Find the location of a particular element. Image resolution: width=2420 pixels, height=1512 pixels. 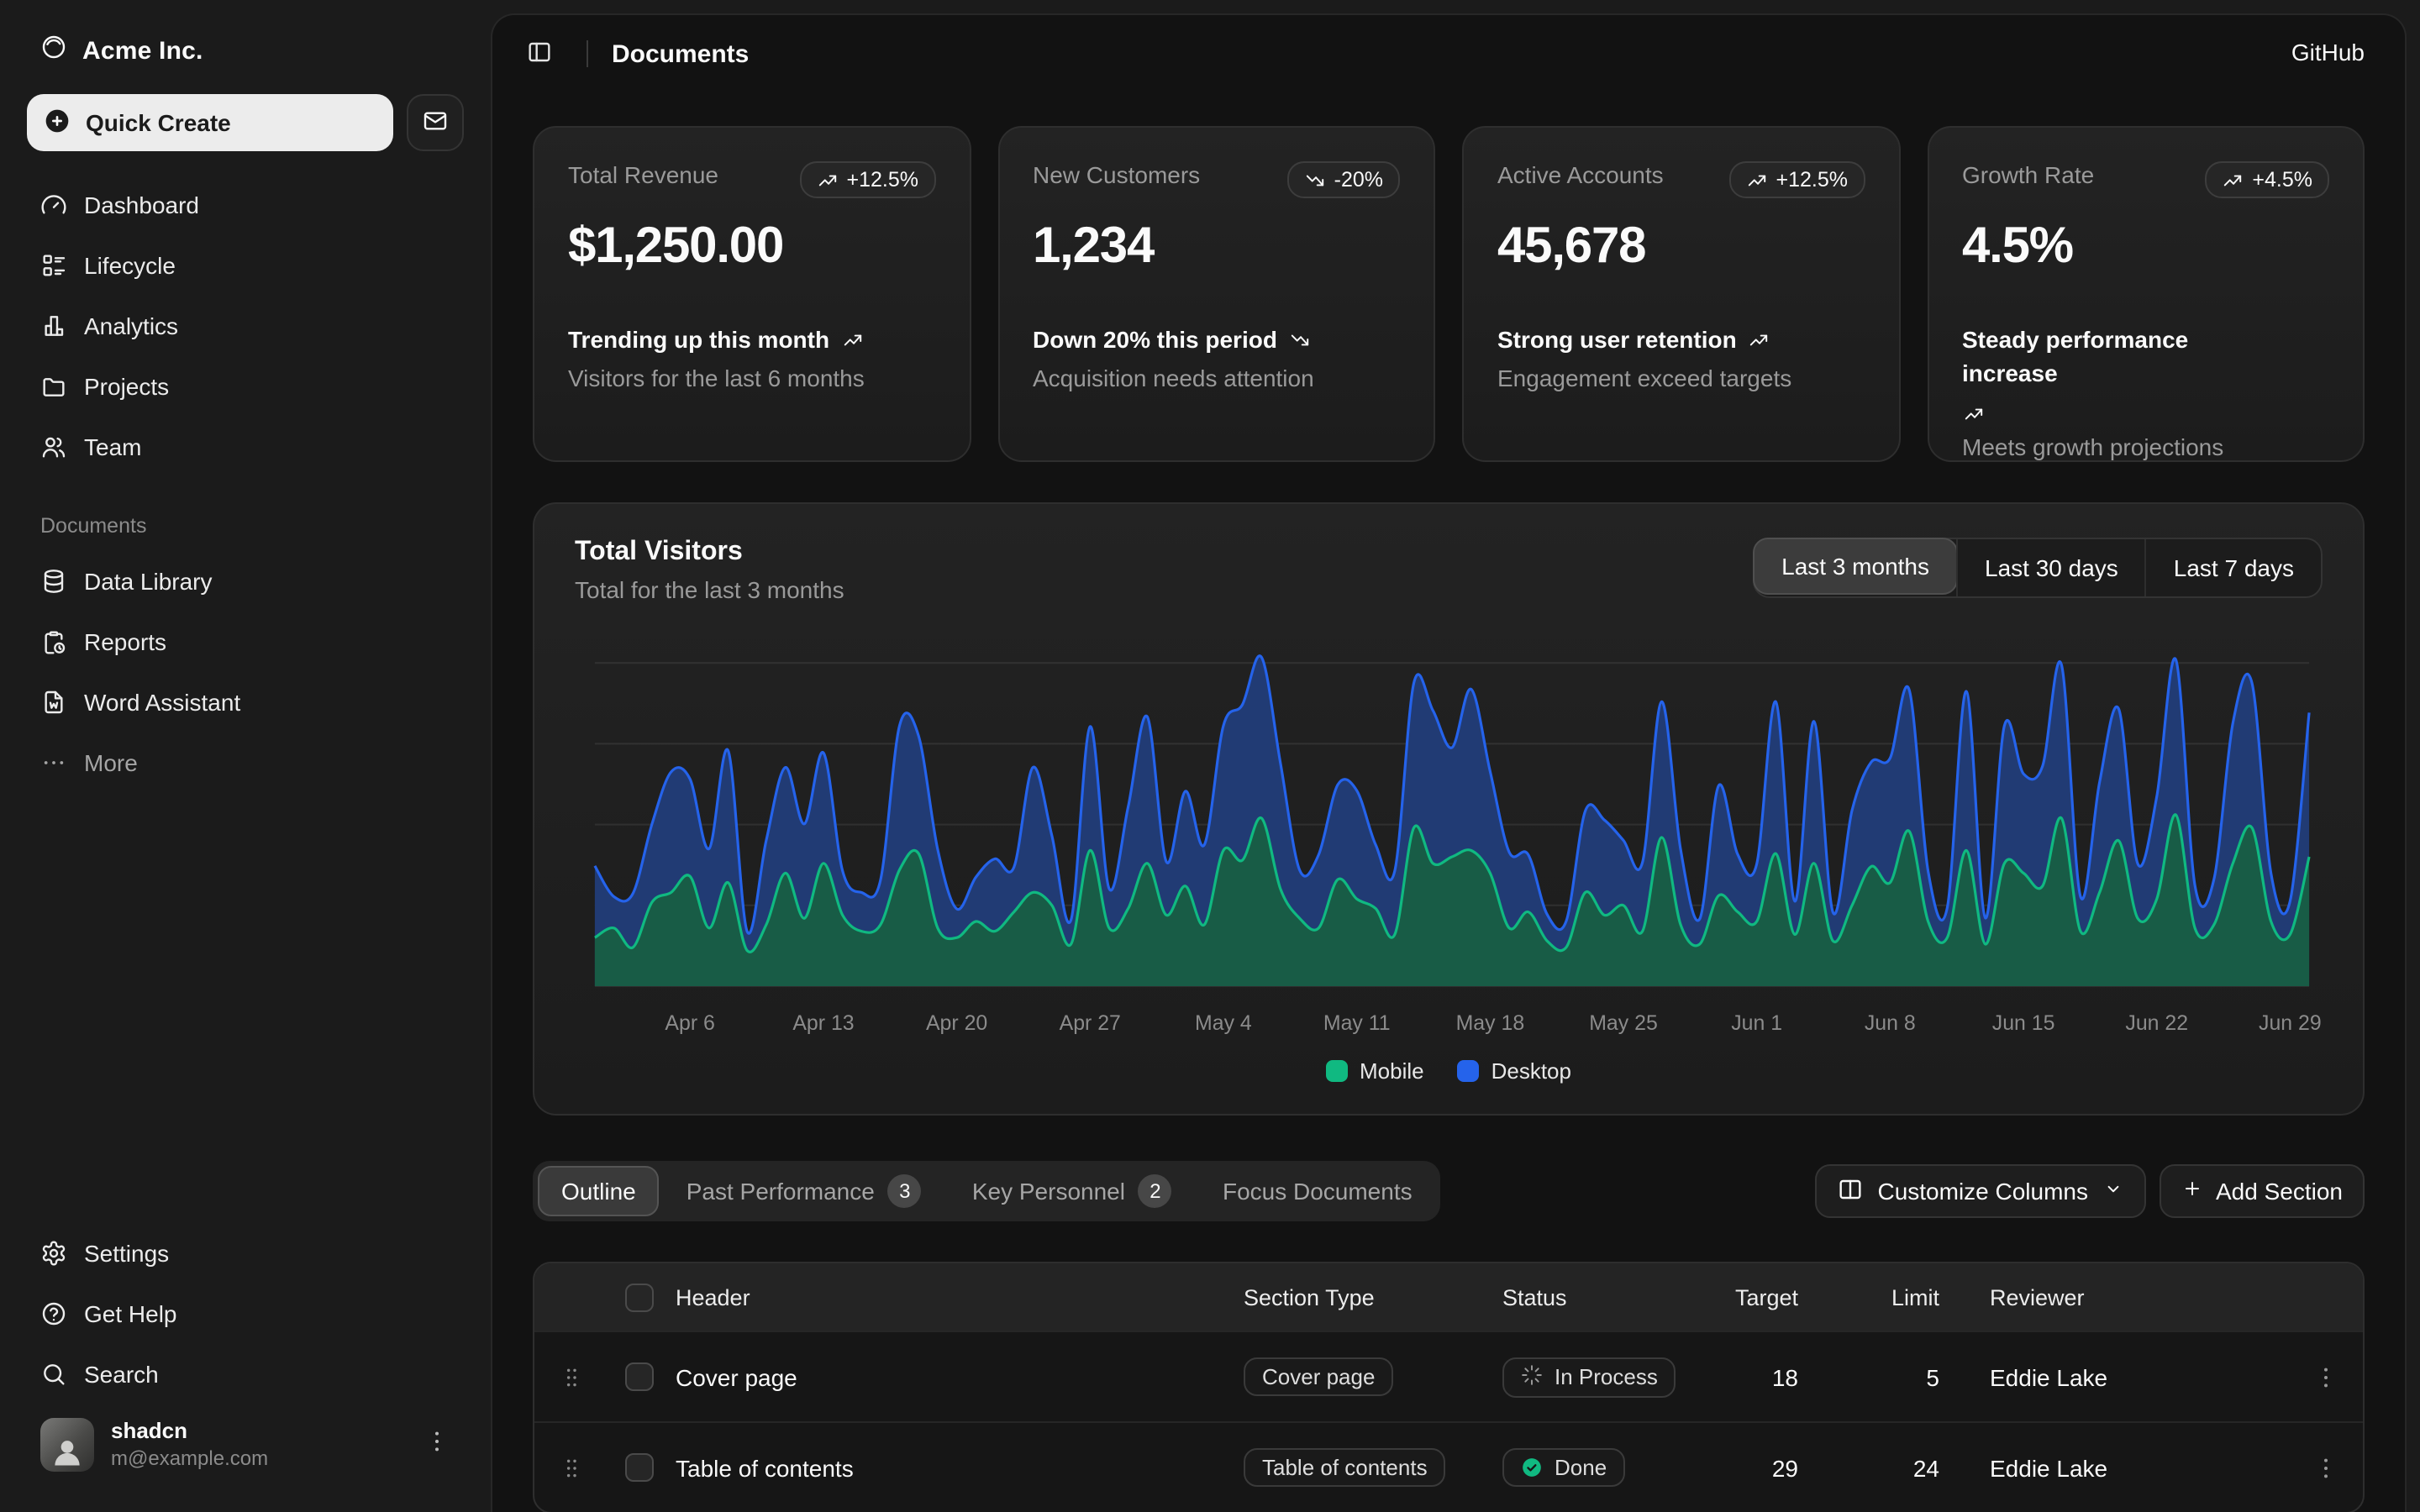

tab-outline: Outline is located at coordinates (599, 1191).